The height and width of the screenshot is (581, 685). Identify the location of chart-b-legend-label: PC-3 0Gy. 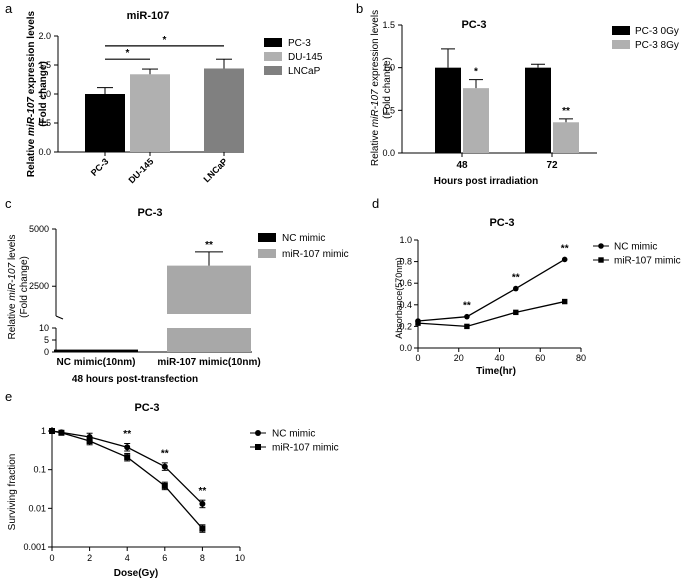
(657, 31).